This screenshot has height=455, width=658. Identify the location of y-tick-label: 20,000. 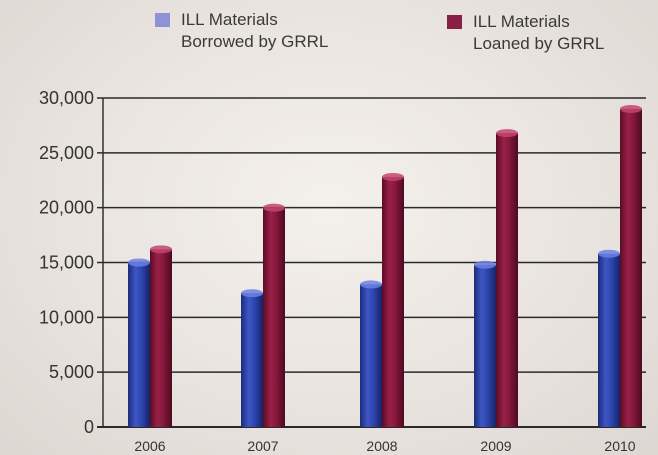
(66, 208).